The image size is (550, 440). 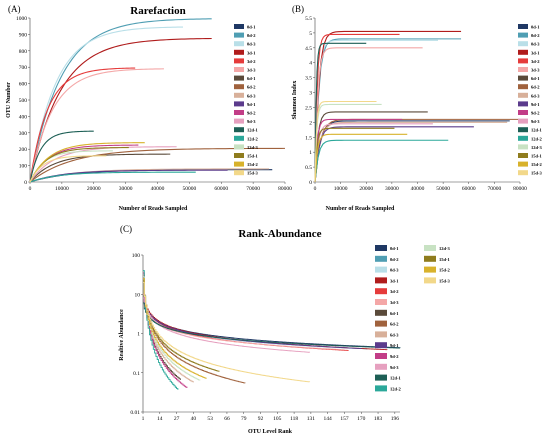 What do you see at coordinates (270, 432) in the screenshot?
I see `panel-c-xlabel: OTU Level Rank` at bounding box center [270, 432].